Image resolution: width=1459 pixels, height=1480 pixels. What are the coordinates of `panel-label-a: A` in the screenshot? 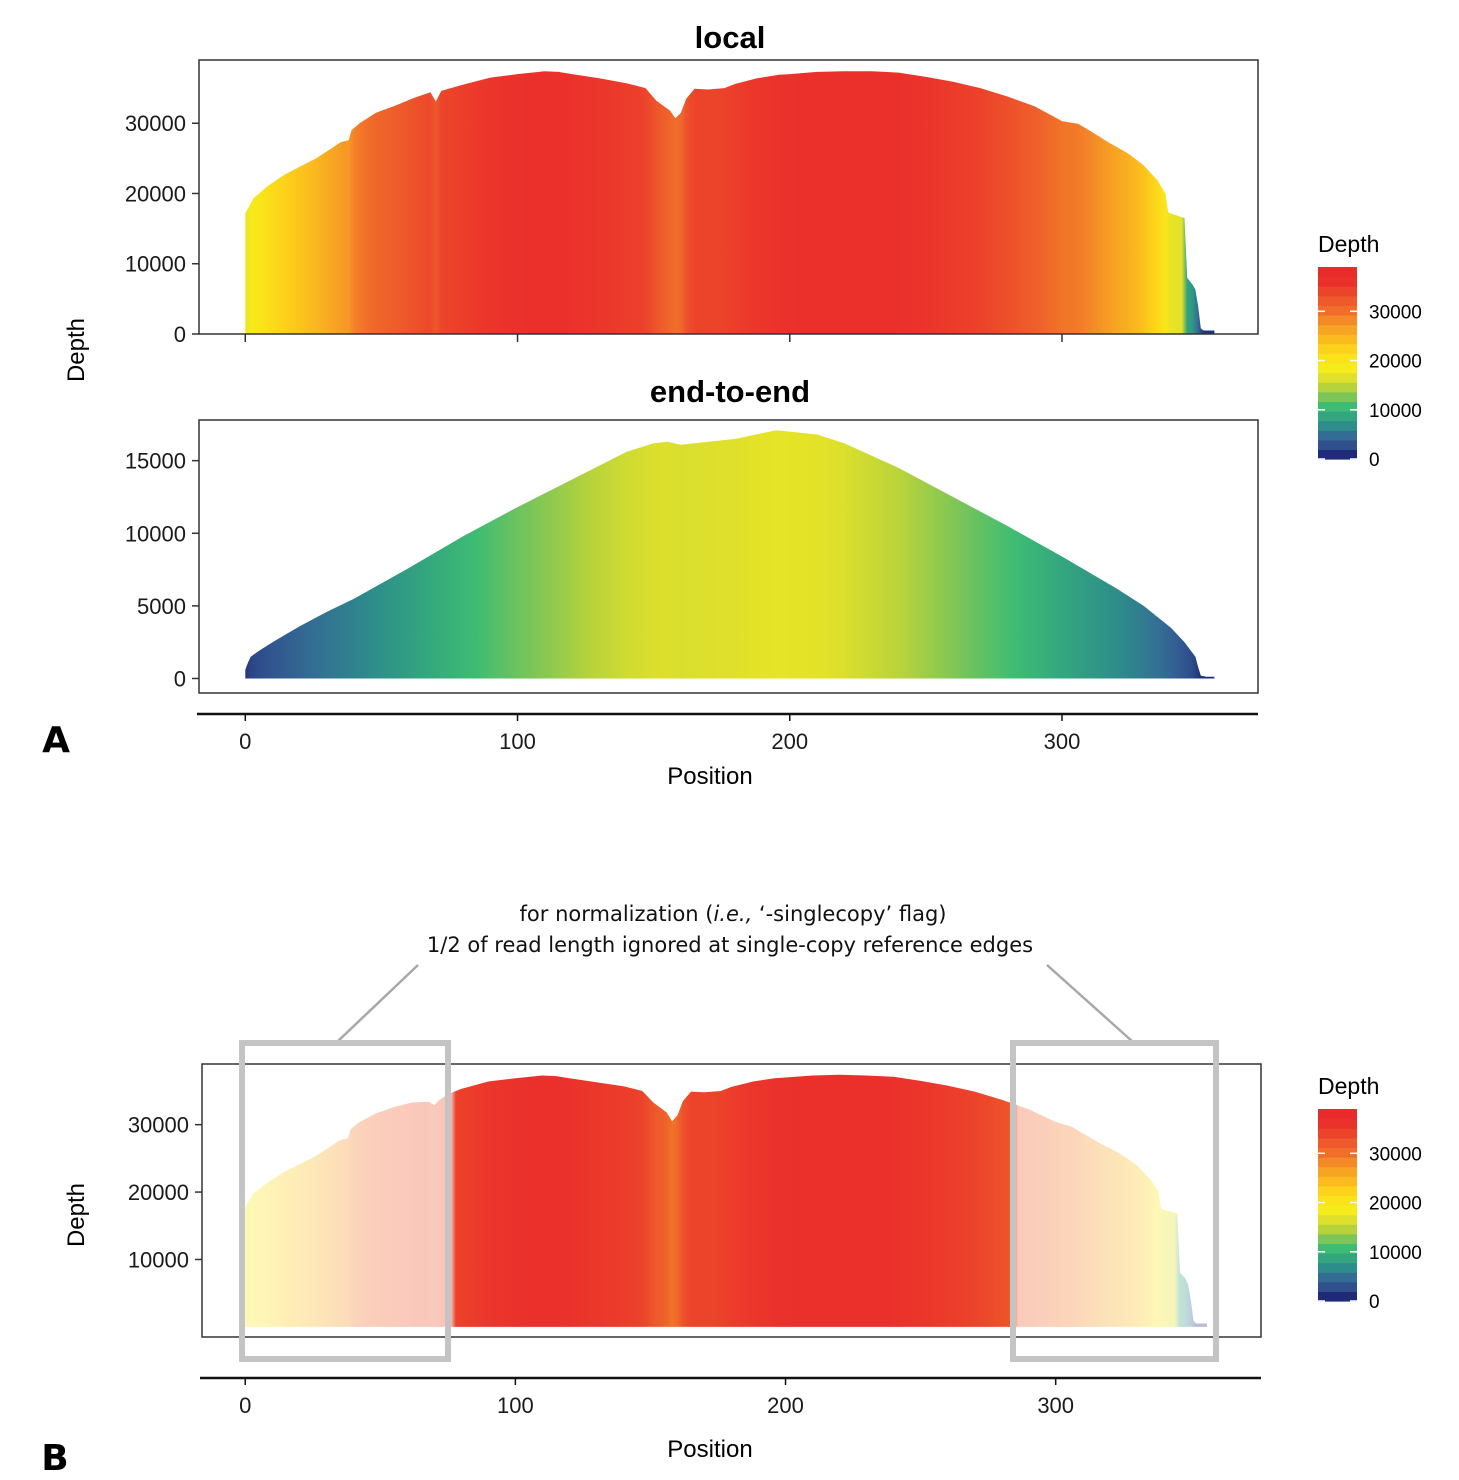 It's located at (56, 740).